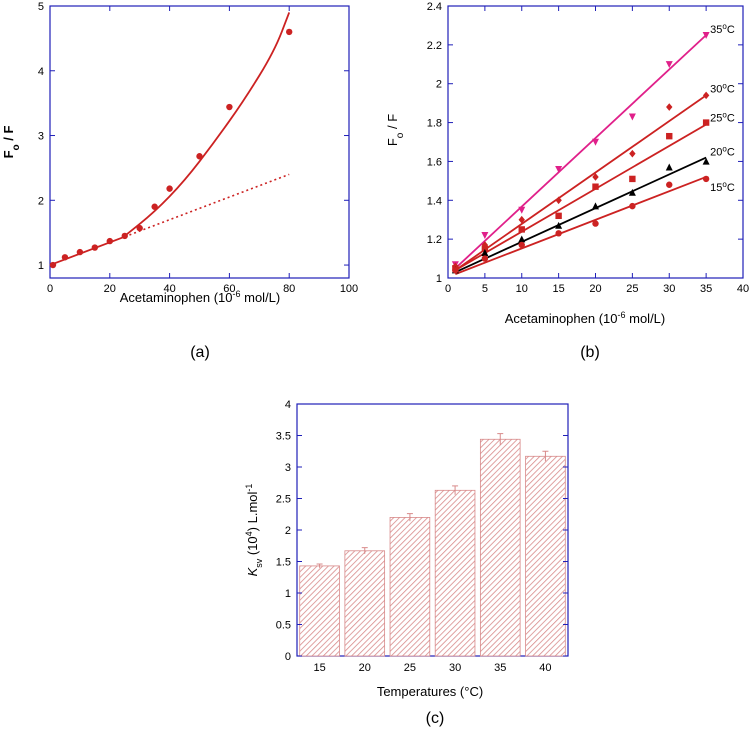 The width and height of the screenshot is (750, 731). I want to click on panel-c-xtick-label: 35, so click(500, 668).